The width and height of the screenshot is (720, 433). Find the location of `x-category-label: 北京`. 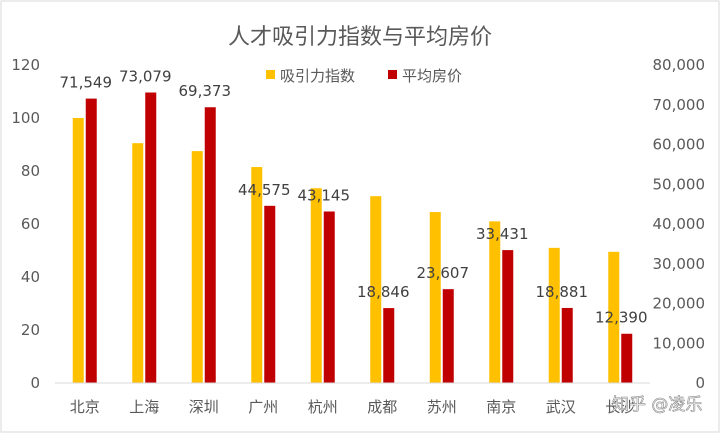

x-category-label: 北京 is located at coordinates (85, 407).